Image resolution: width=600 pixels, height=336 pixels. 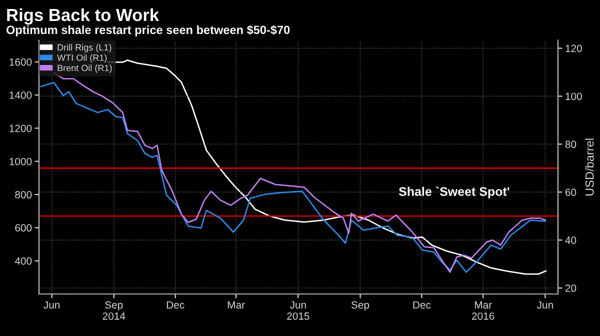 I want to click on x-tick-label: Sep 2014, so click(x=114, y=310).